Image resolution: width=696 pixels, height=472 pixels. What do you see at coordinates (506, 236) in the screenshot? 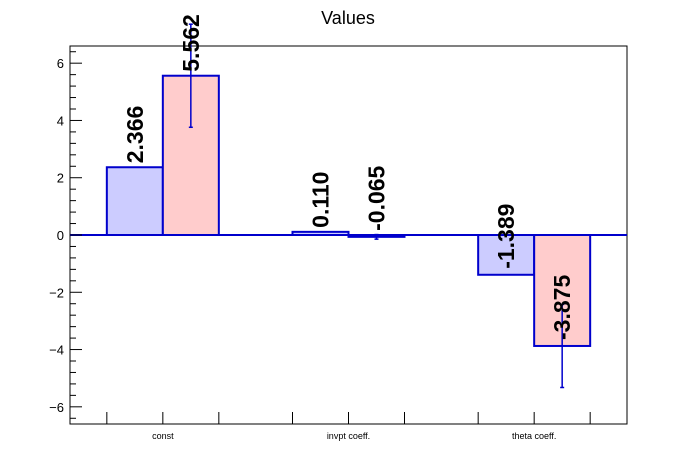
I see `data-label: -1.389` at bounding box center [506, 236].